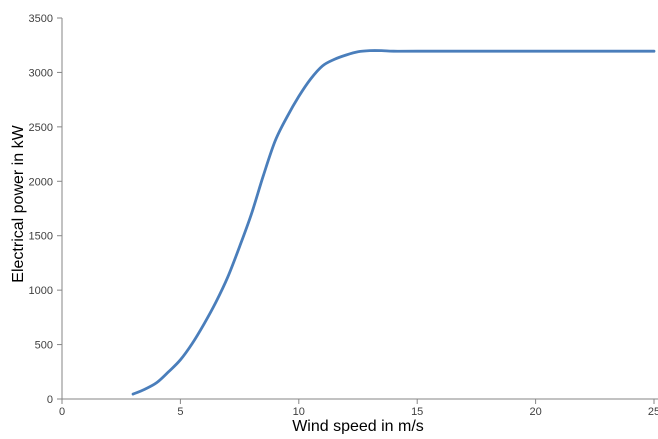  I want to click on y-tick-label: 0, so click(50, 400).